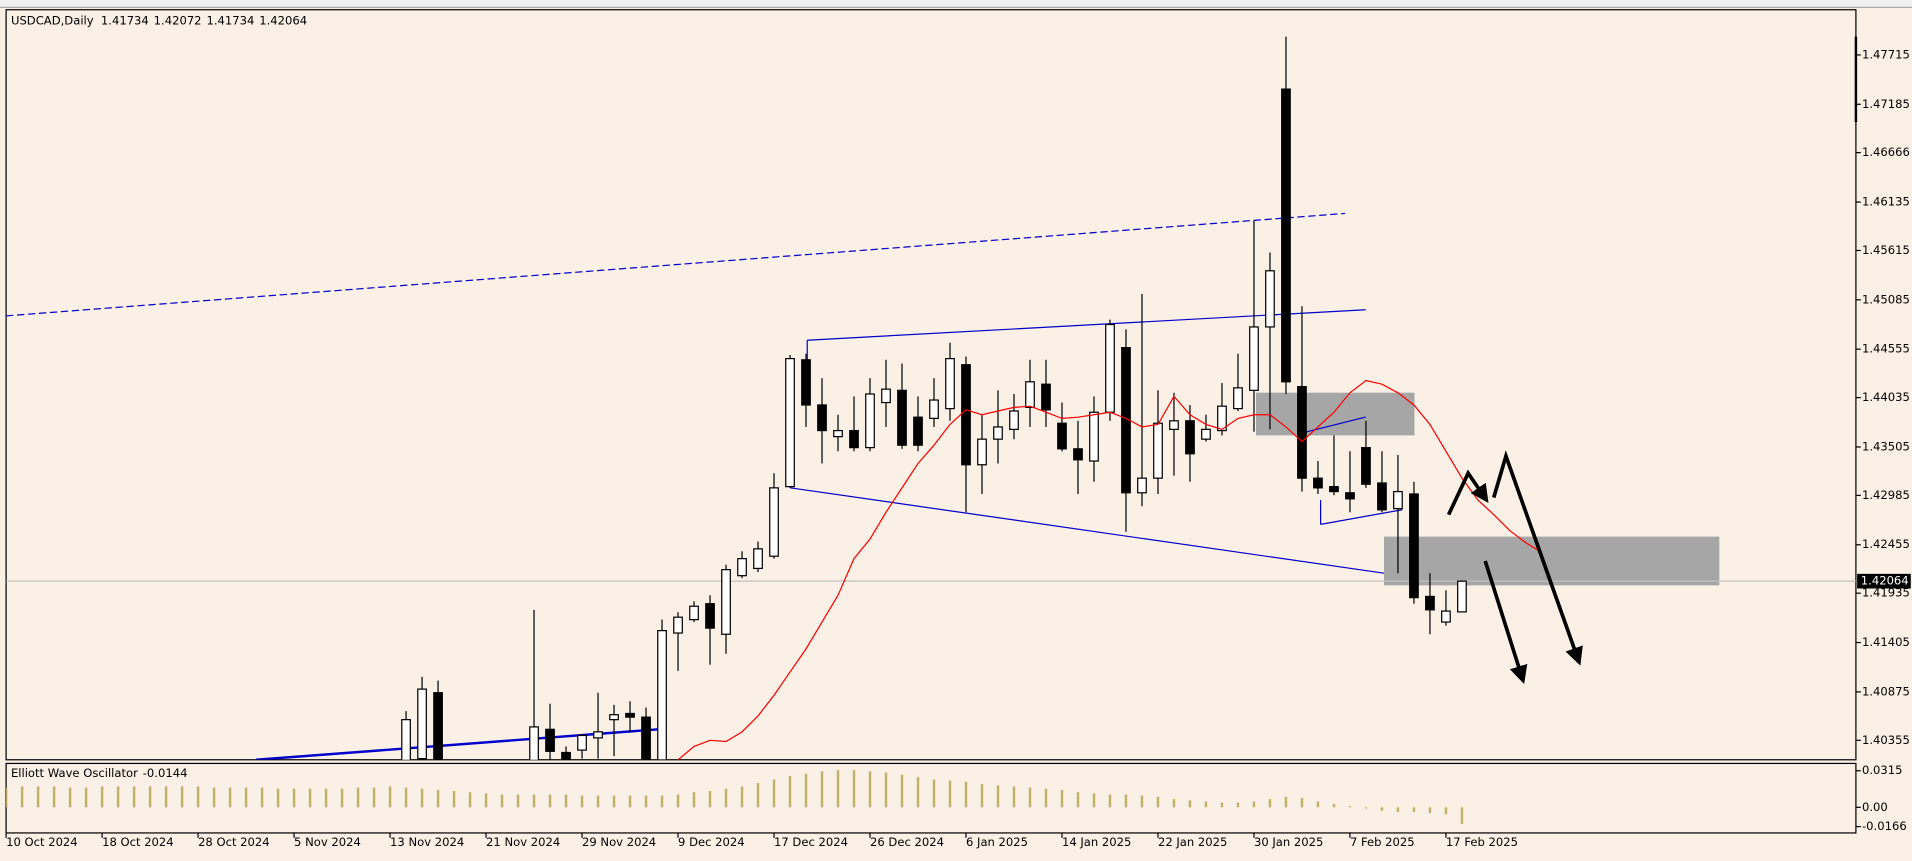  Describe the element at coordinates (234, 842) in the screenshot. I see `x-tick-label: 28 Oct 2024` at that location.